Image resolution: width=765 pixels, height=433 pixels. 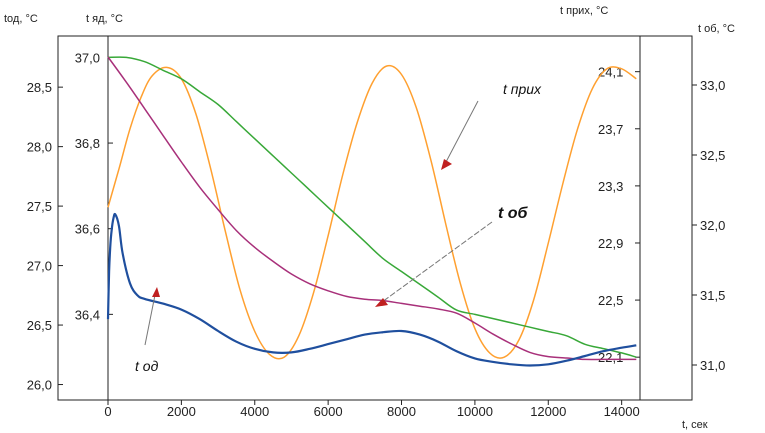 I want to click on x-tick-label: 8000, so click(x=401, y=411).